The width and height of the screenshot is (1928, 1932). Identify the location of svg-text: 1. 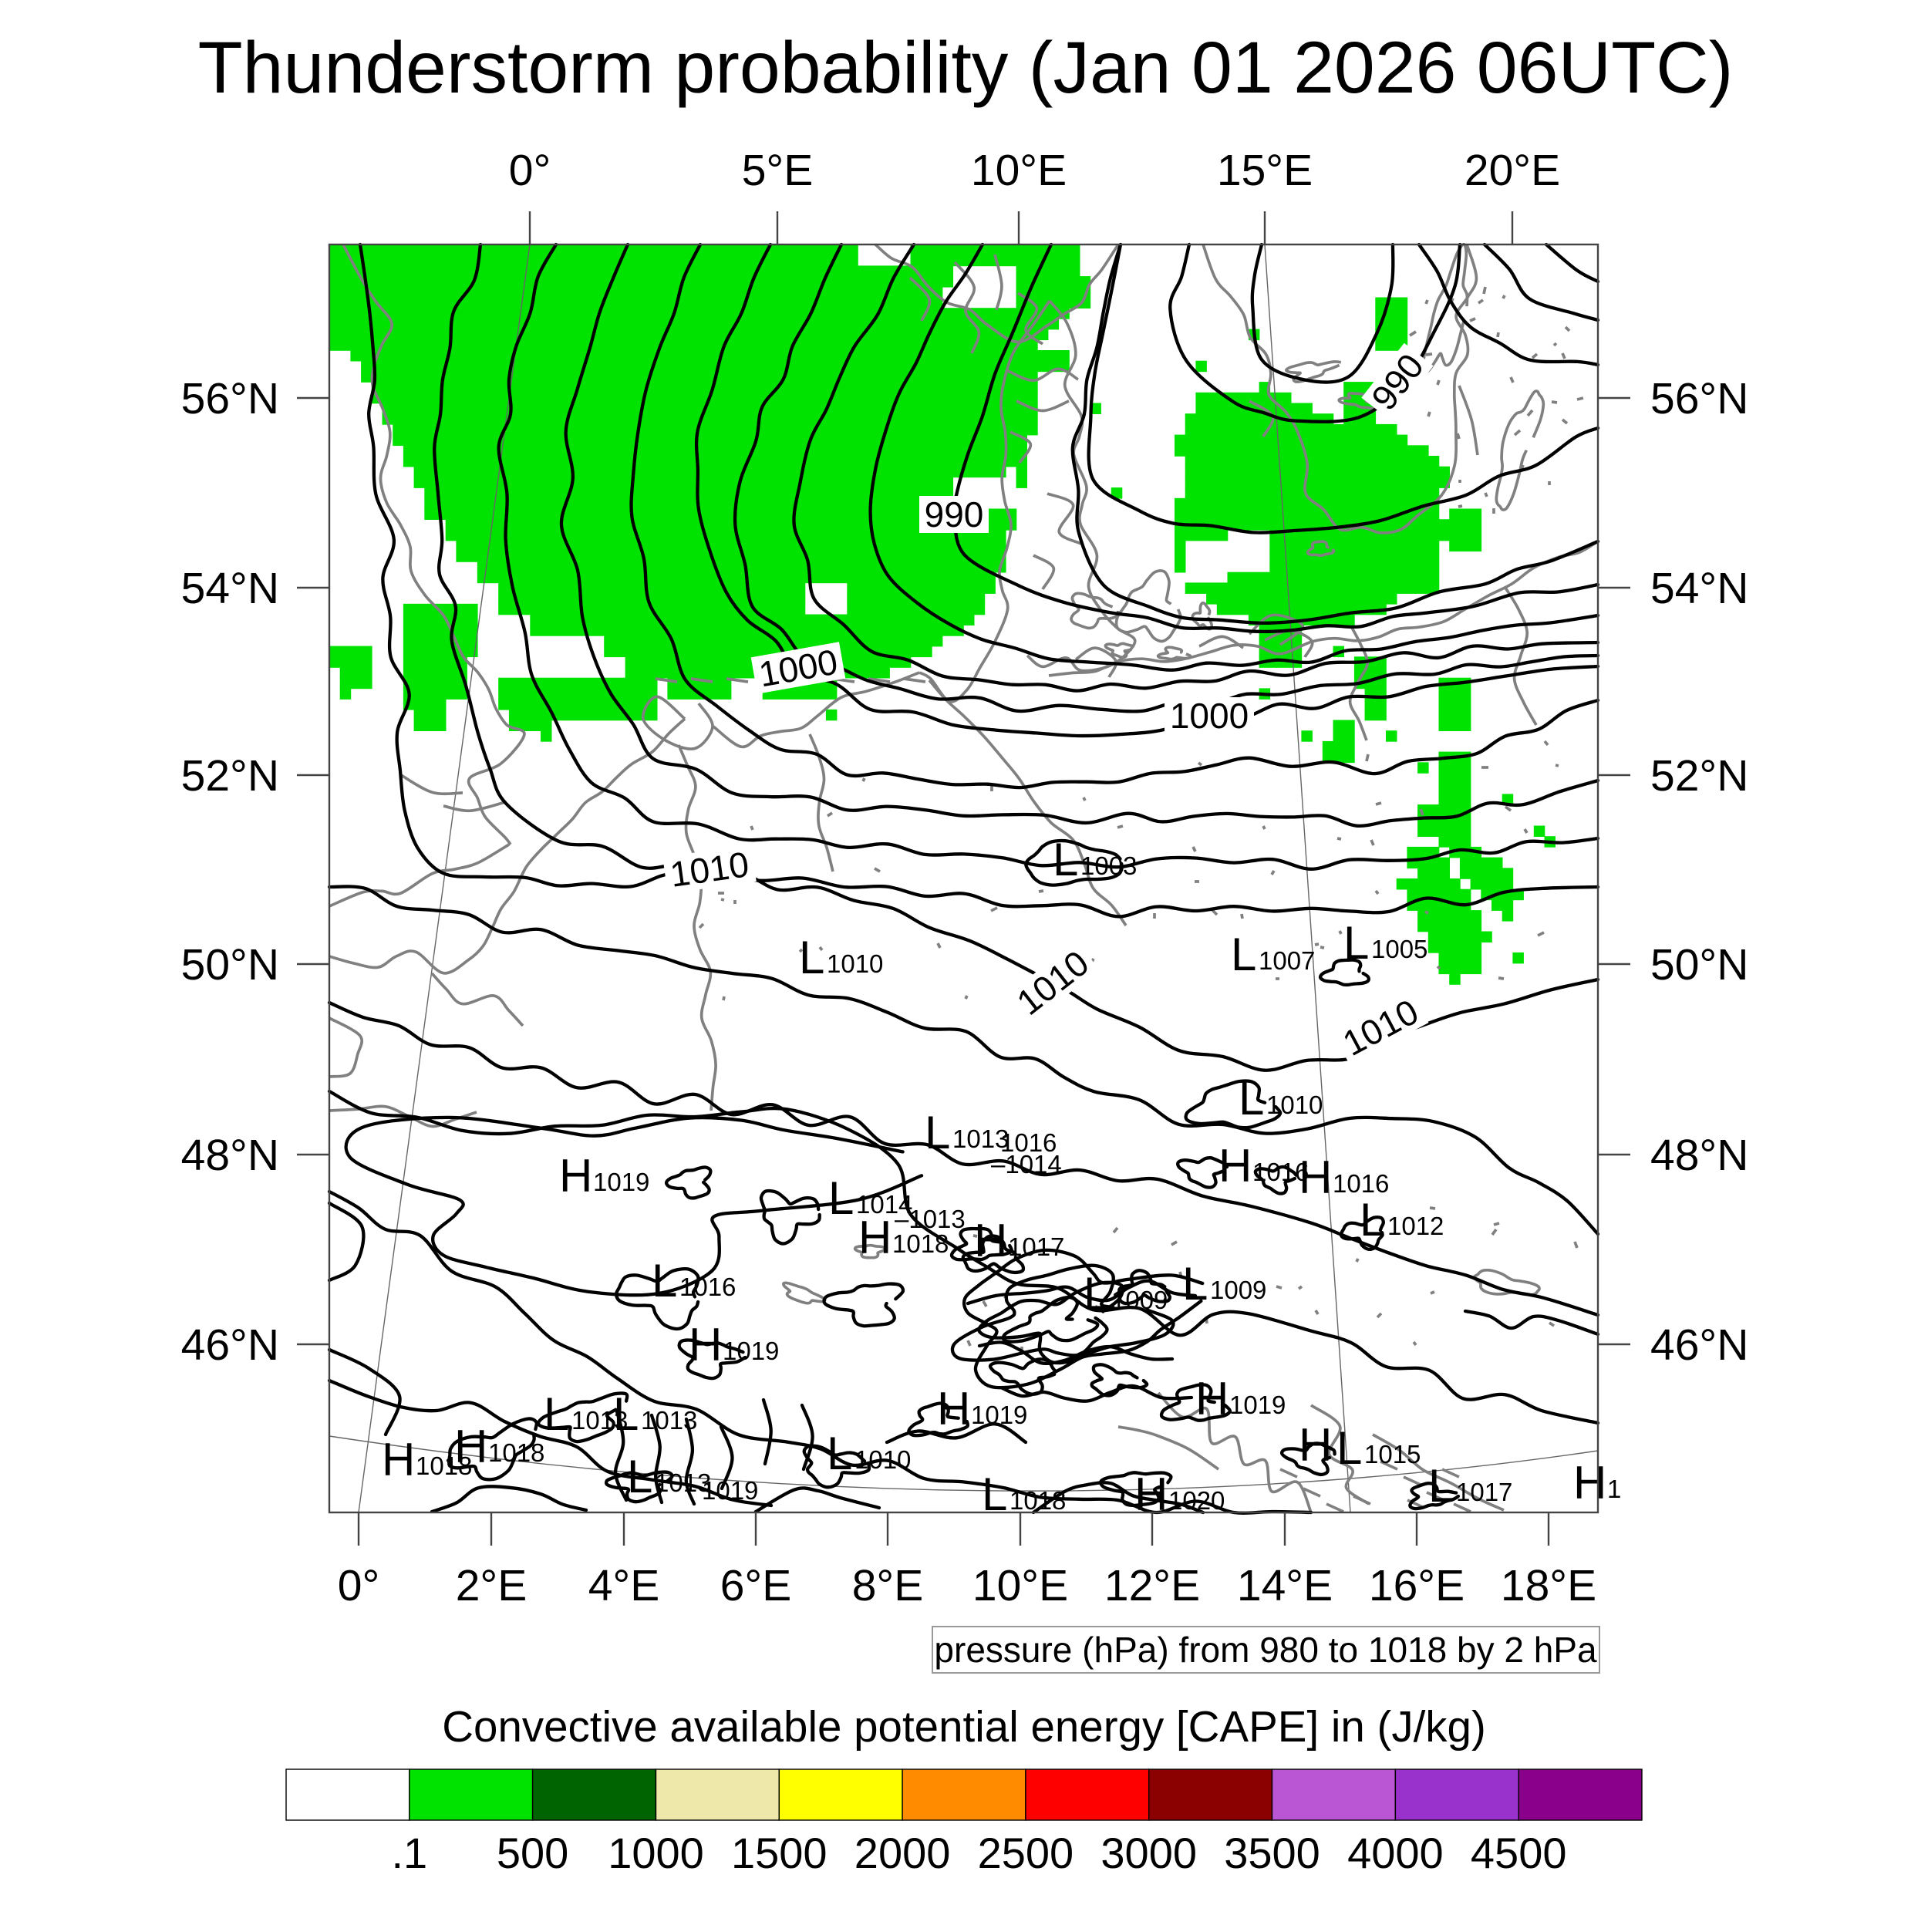
(1614, 1489).